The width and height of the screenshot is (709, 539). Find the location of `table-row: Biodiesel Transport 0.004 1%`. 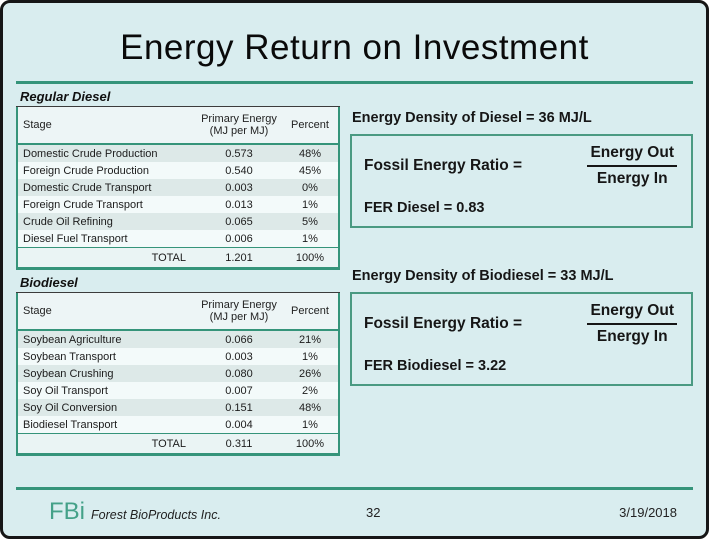

table-row: Biodiesel Transport 0.004 1% is located at coordinates (178, 424).